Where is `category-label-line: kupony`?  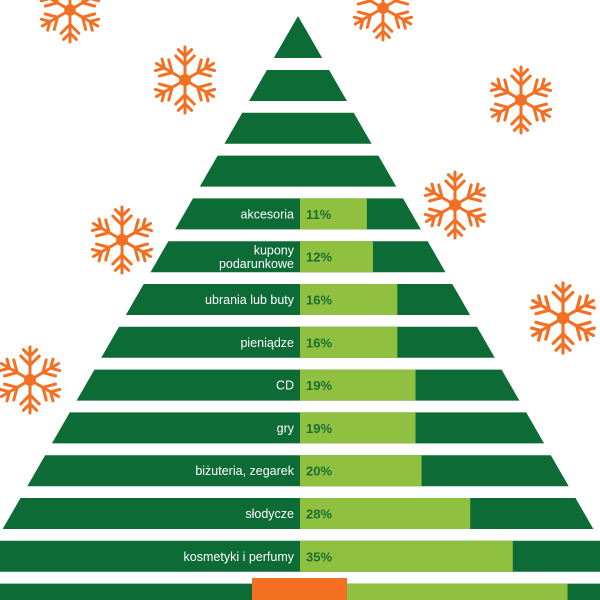 category-label-line: kupony is located at coordinates (274, 251).